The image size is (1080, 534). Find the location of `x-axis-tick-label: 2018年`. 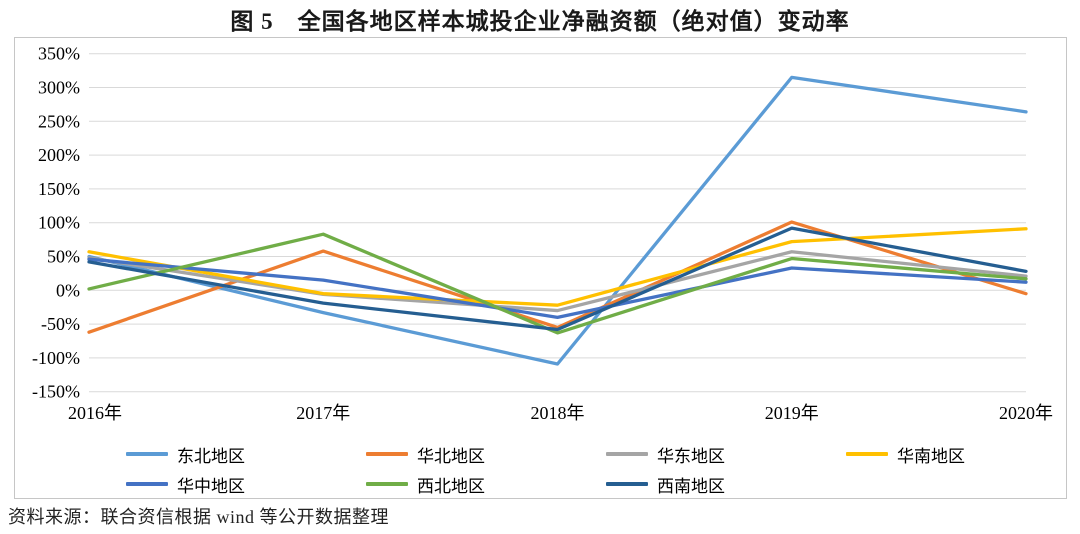

x-axis-tick-label: 2018年 is located at coordinates (558, 413).